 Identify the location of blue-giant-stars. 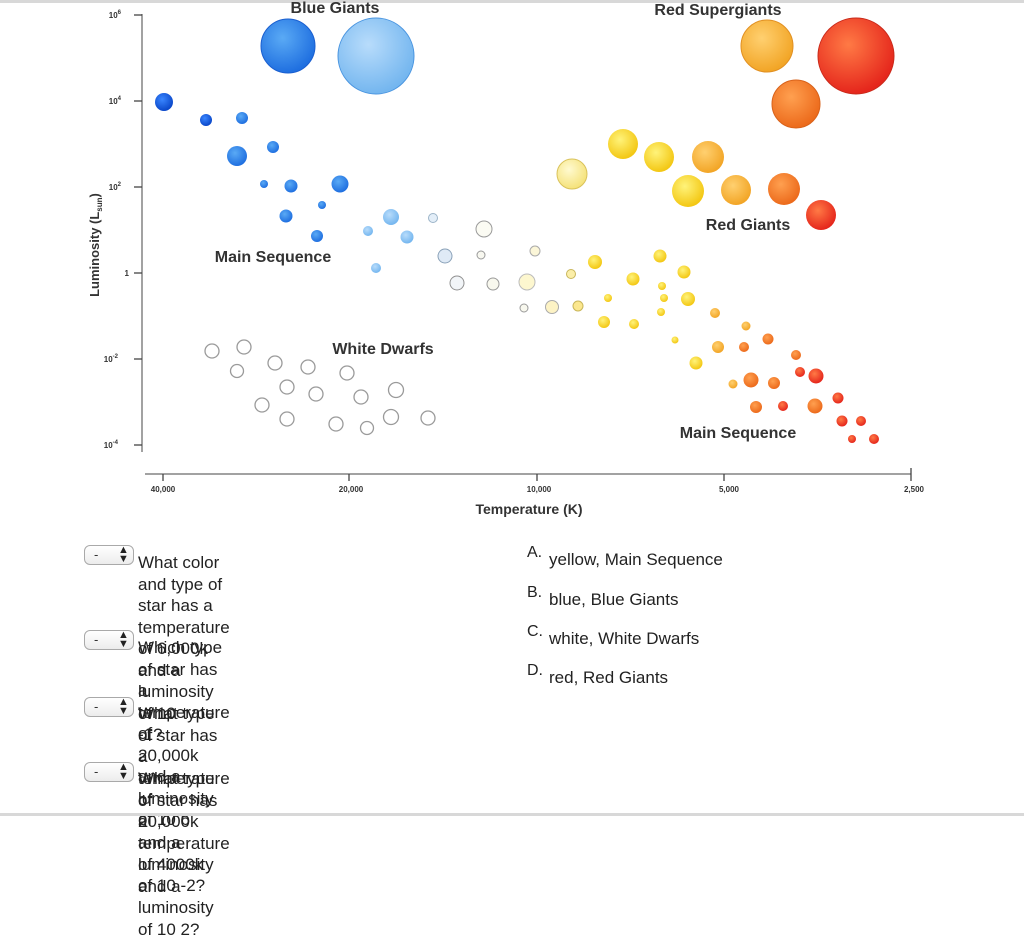
(337, 56).